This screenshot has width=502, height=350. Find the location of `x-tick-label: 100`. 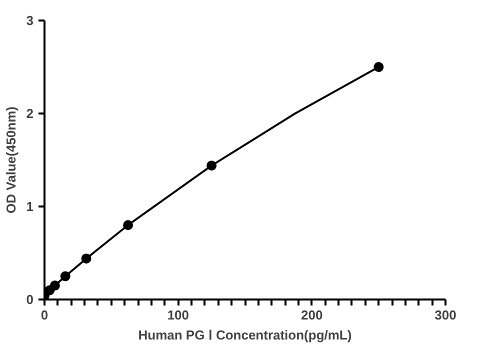

x-tick-label: 100 is located at coordinates (178, 315).